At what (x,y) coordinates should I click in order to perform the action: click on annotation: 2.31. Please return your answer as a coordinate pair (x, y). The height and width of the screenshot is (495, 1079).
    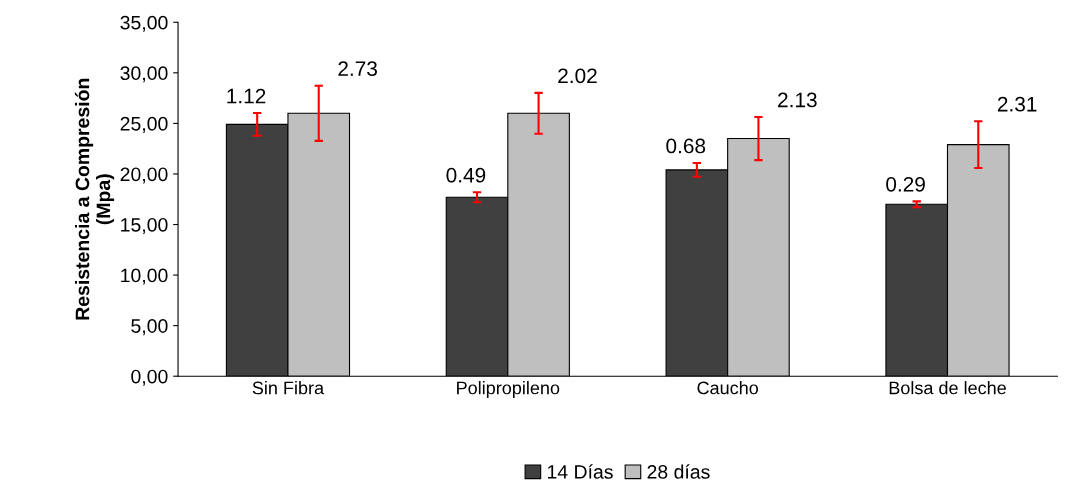
    Looking at the image, I should click on (1017, 104).